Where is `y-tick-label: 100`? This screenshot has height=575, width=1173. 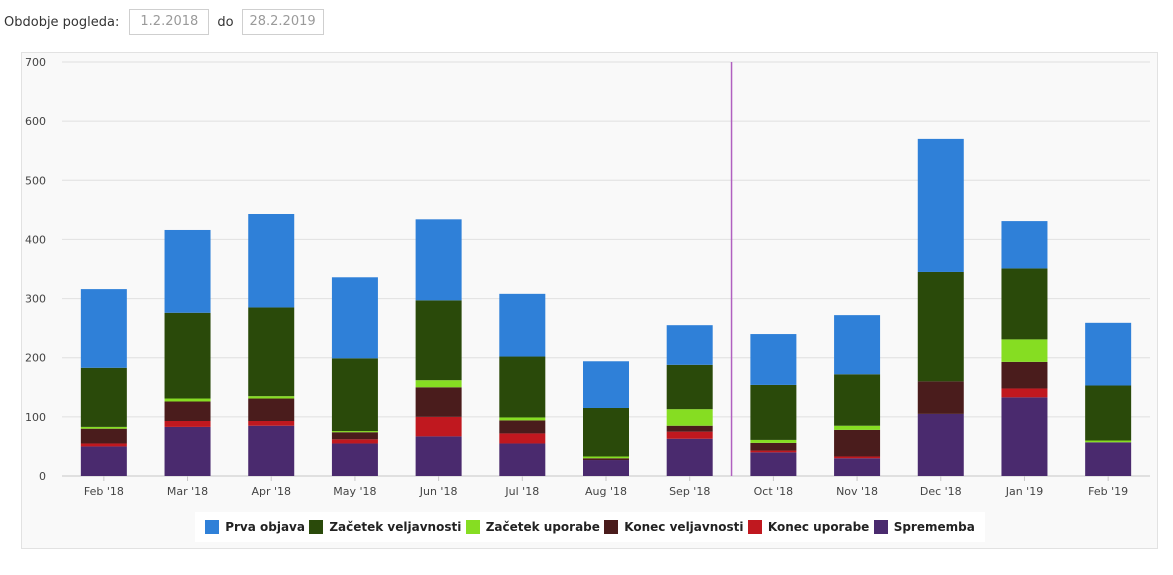
y-tick-label: 100 is located at coordinates (35, 417).